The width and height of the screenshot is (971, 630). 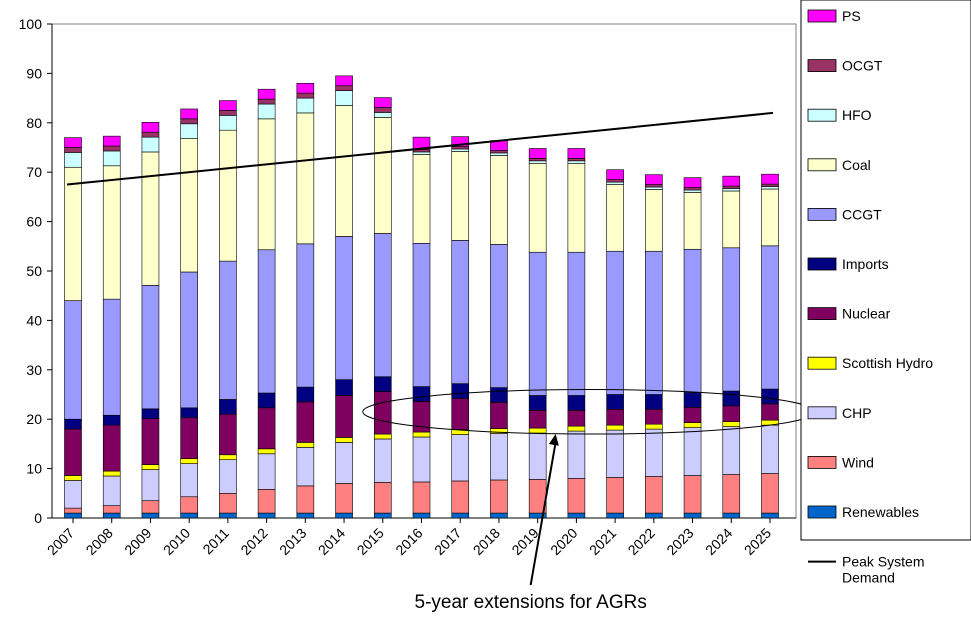 I want to click on x-tick-label: 2012, so click(x=253, y=541).